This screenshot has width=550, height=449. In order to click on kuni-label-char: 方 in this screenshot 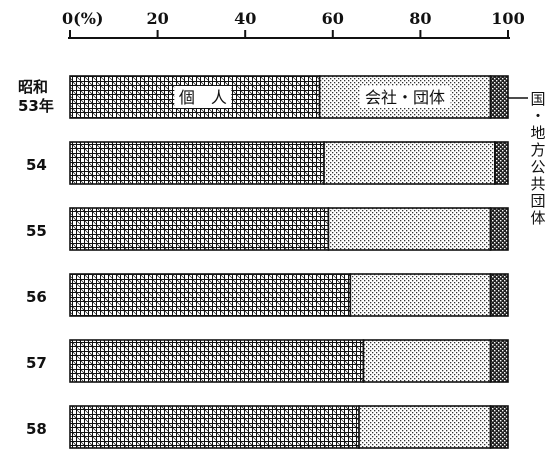, I will do `click(537, 150)`.